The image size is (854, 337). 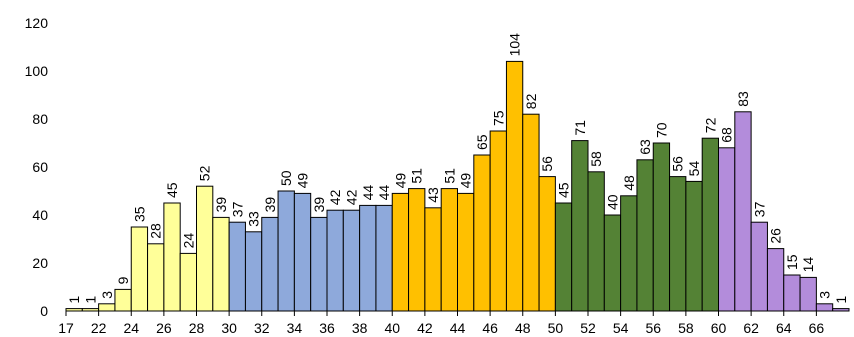 What do you see at coordinates (645, 147) in the screenshot?
I see `bar-value-label: 63` at bounding box center [645, 147].